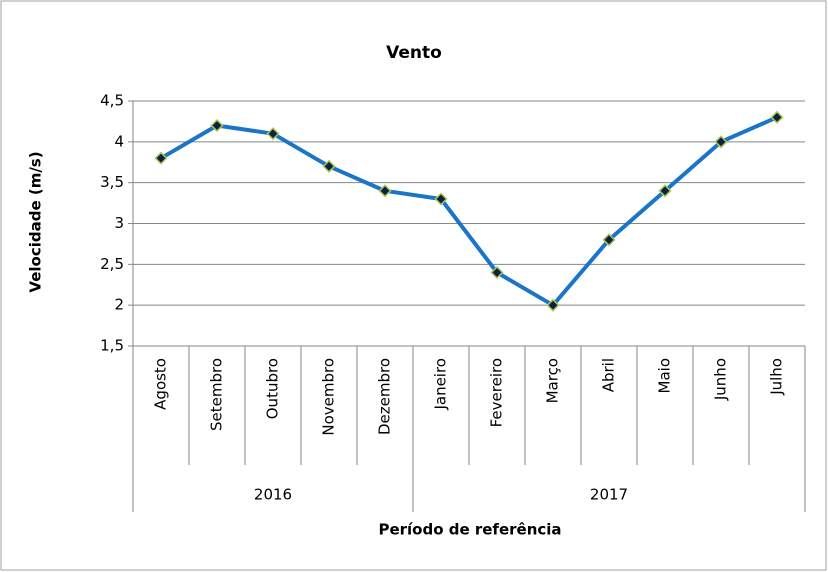  Describe the element at coordinates (469, 530) in the screenshot. I see `x-axis-title: Período de referência` at that location.